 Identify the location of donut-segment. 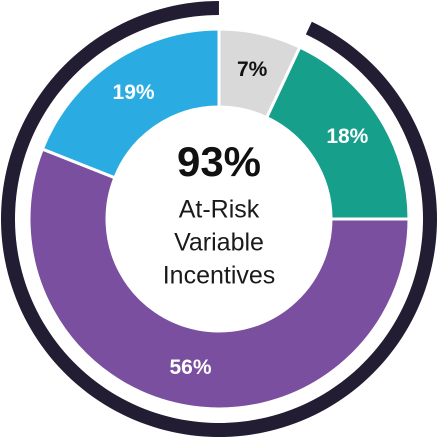
(130, 103).